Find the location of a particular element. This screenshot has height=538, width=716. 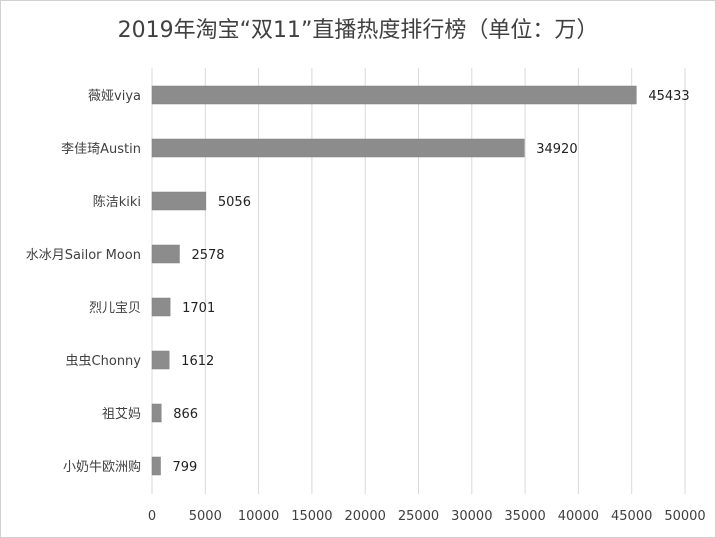

data-label: 5056 is located at coordinates (234, 202).